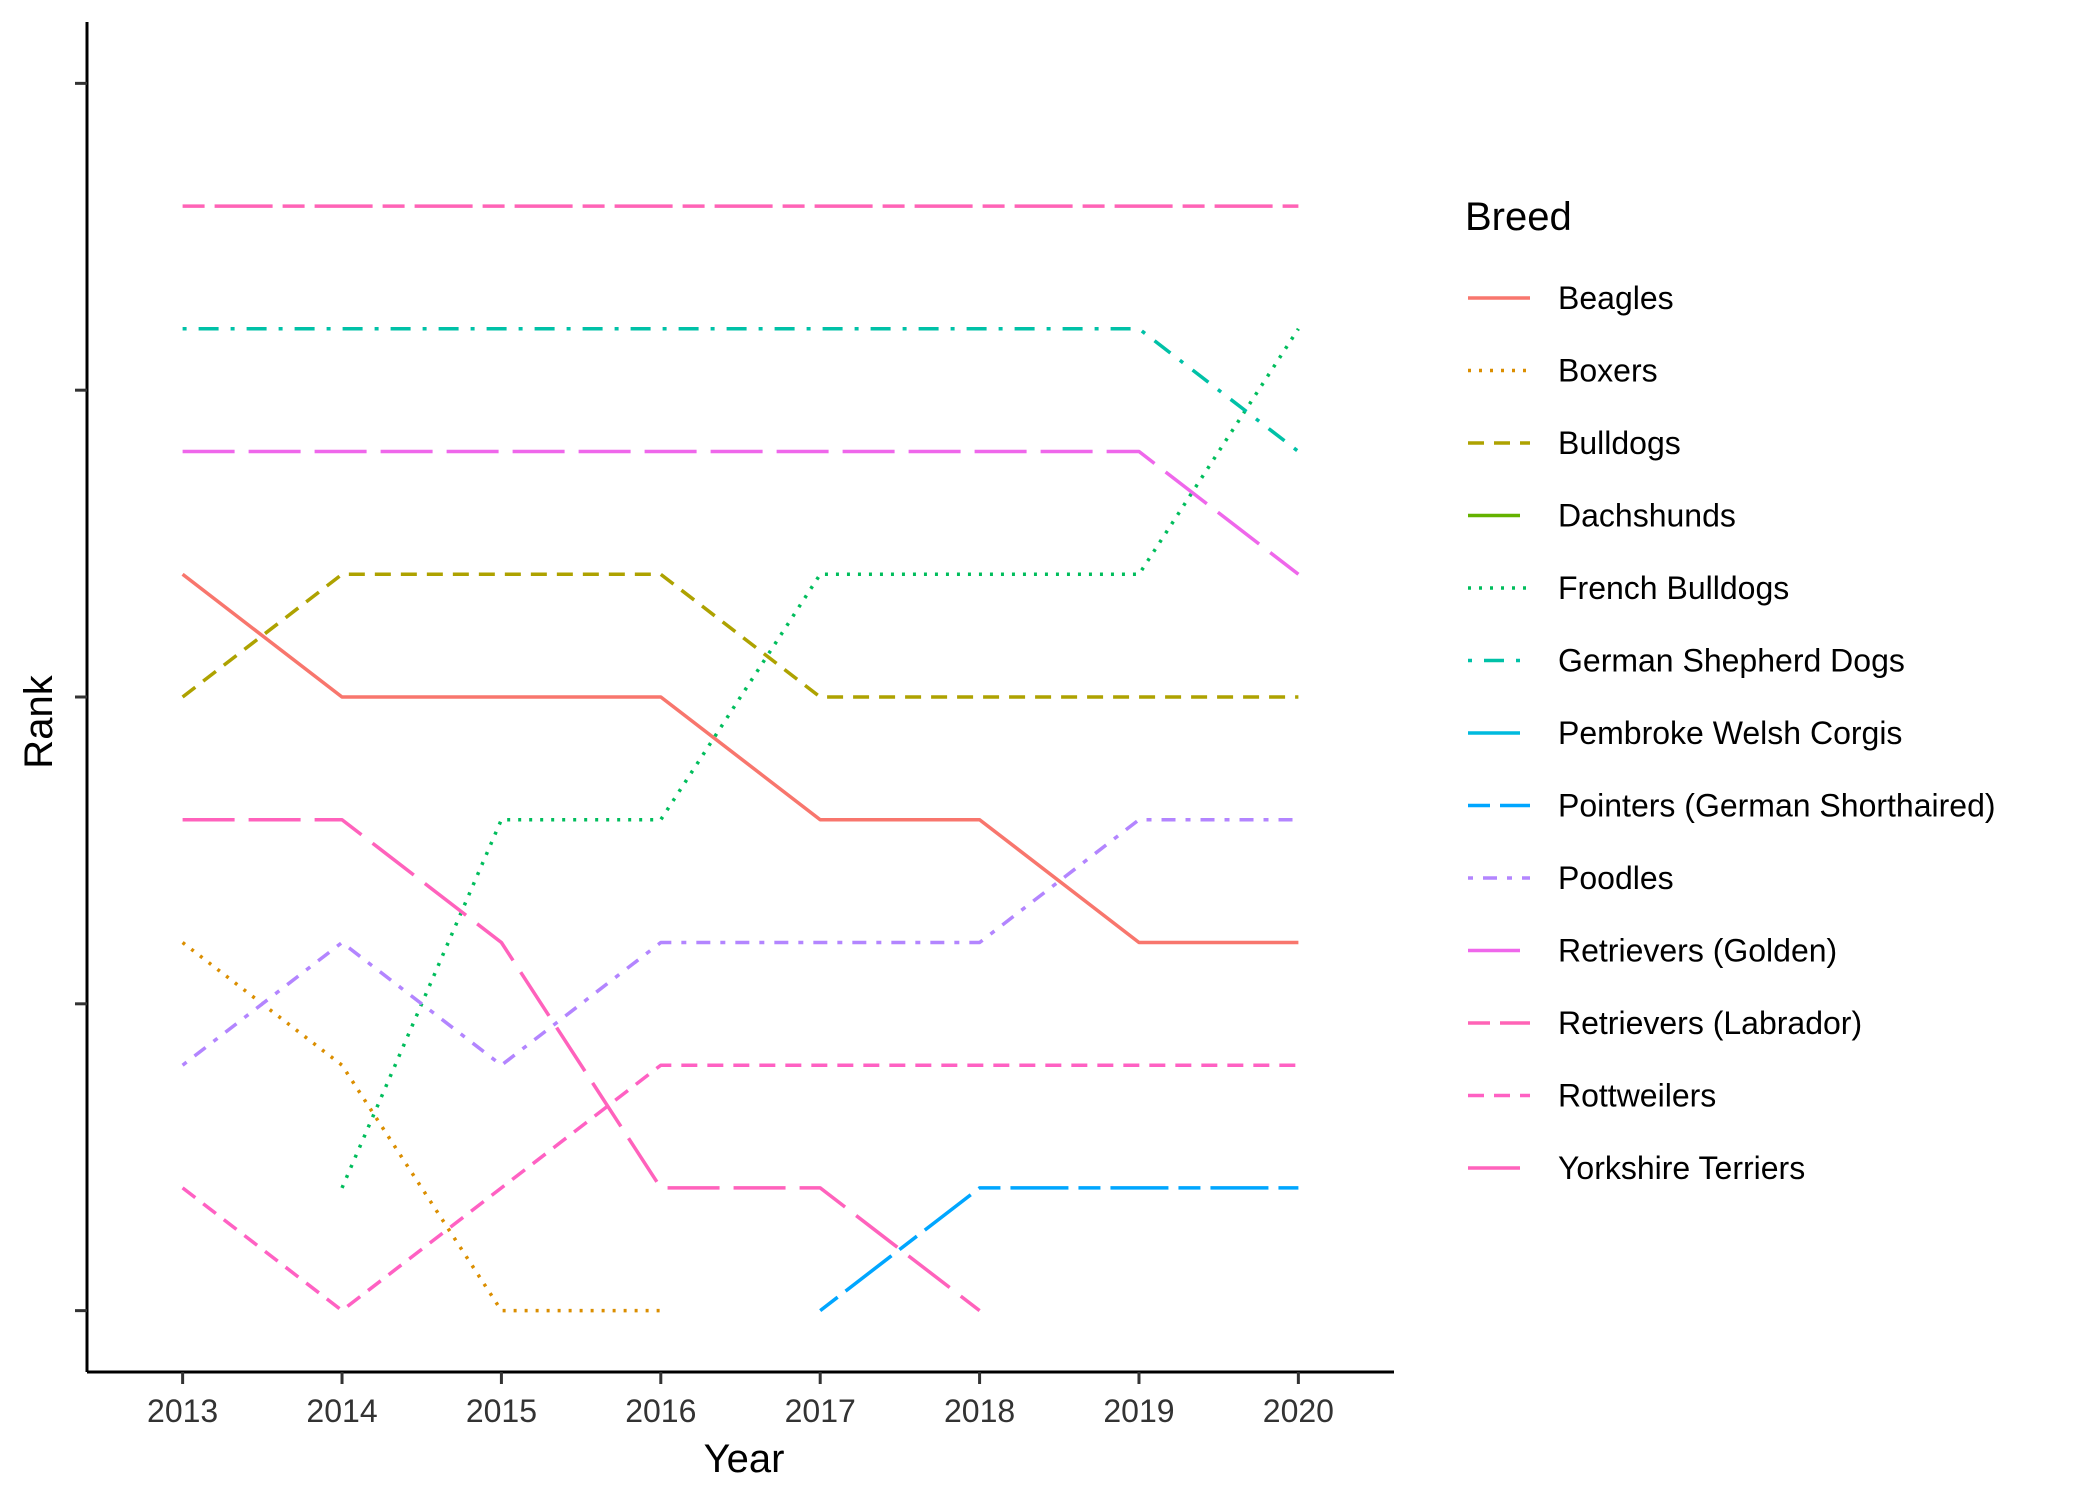  What do you see at coordinates (1731, 661) in the screenshot?
I see `legend-label: German Shepherd Dogs` at bounding box center [1731, 661].